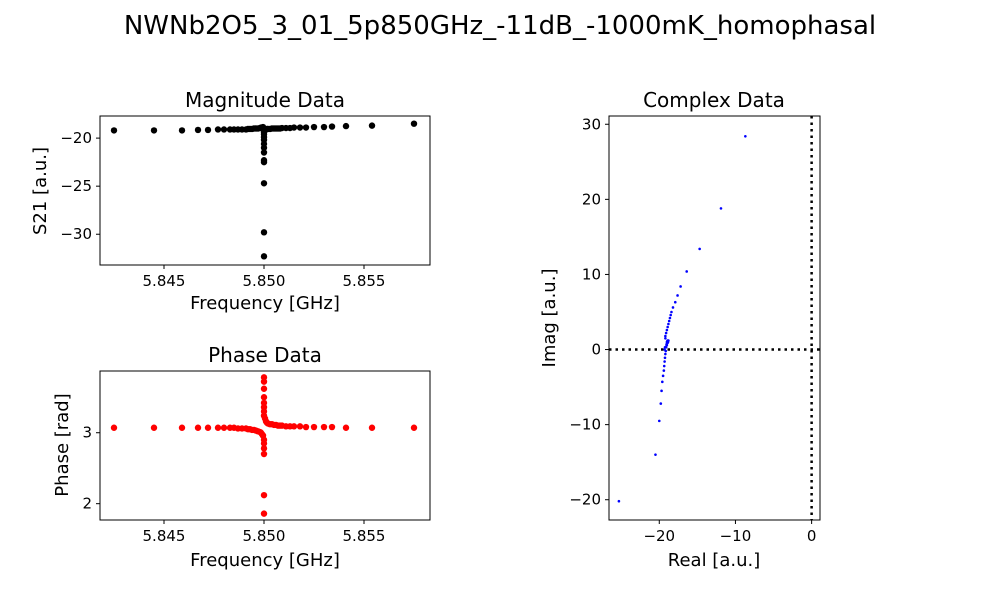 This screenshot has height=600, width=1000. What do you see at coordinates (62, 444) in the screenshot?
I see `phase-ylabel: Phase [rad]` at bounding box center [62, 444].